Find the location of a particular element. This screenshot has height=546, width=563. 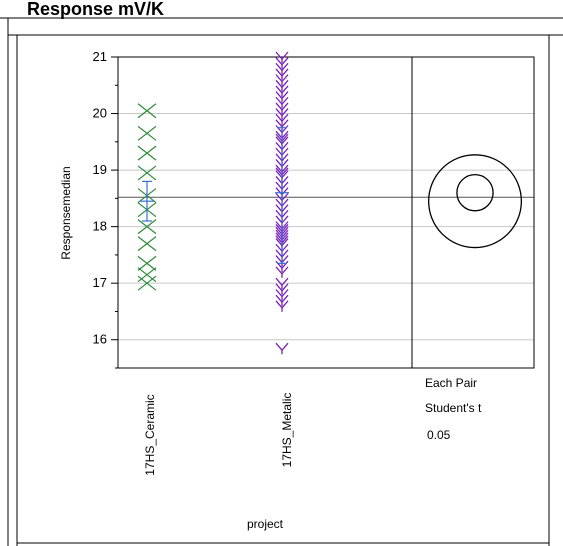

x-tick-label-metalic: 17HS_Metalic is located at coordinates (287, 430).